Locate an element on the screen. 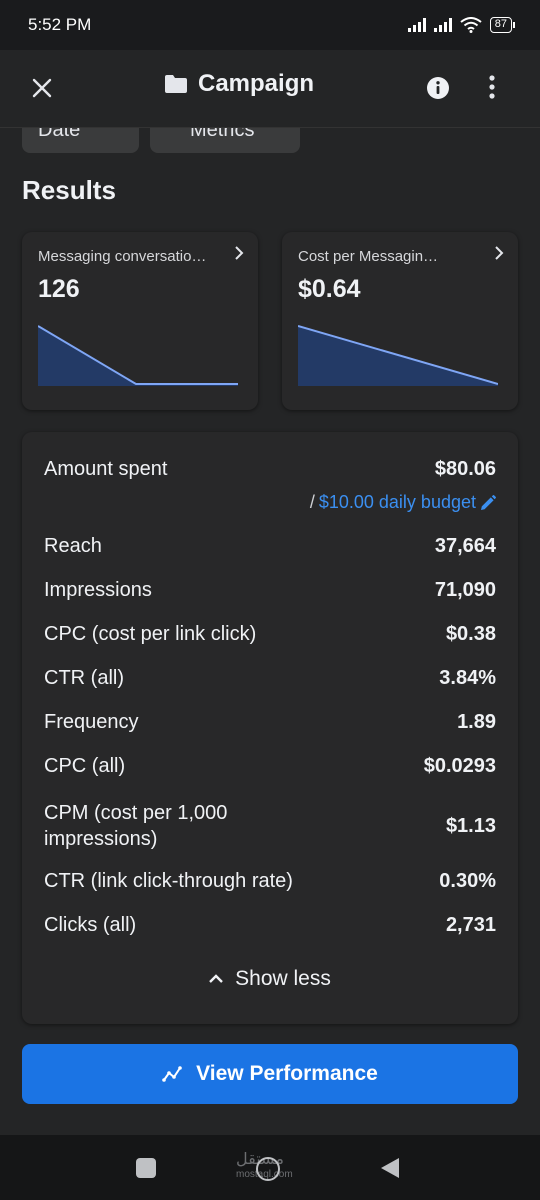 The image size is (540, 1200). more-options-button is located at coordinates (492, 89).